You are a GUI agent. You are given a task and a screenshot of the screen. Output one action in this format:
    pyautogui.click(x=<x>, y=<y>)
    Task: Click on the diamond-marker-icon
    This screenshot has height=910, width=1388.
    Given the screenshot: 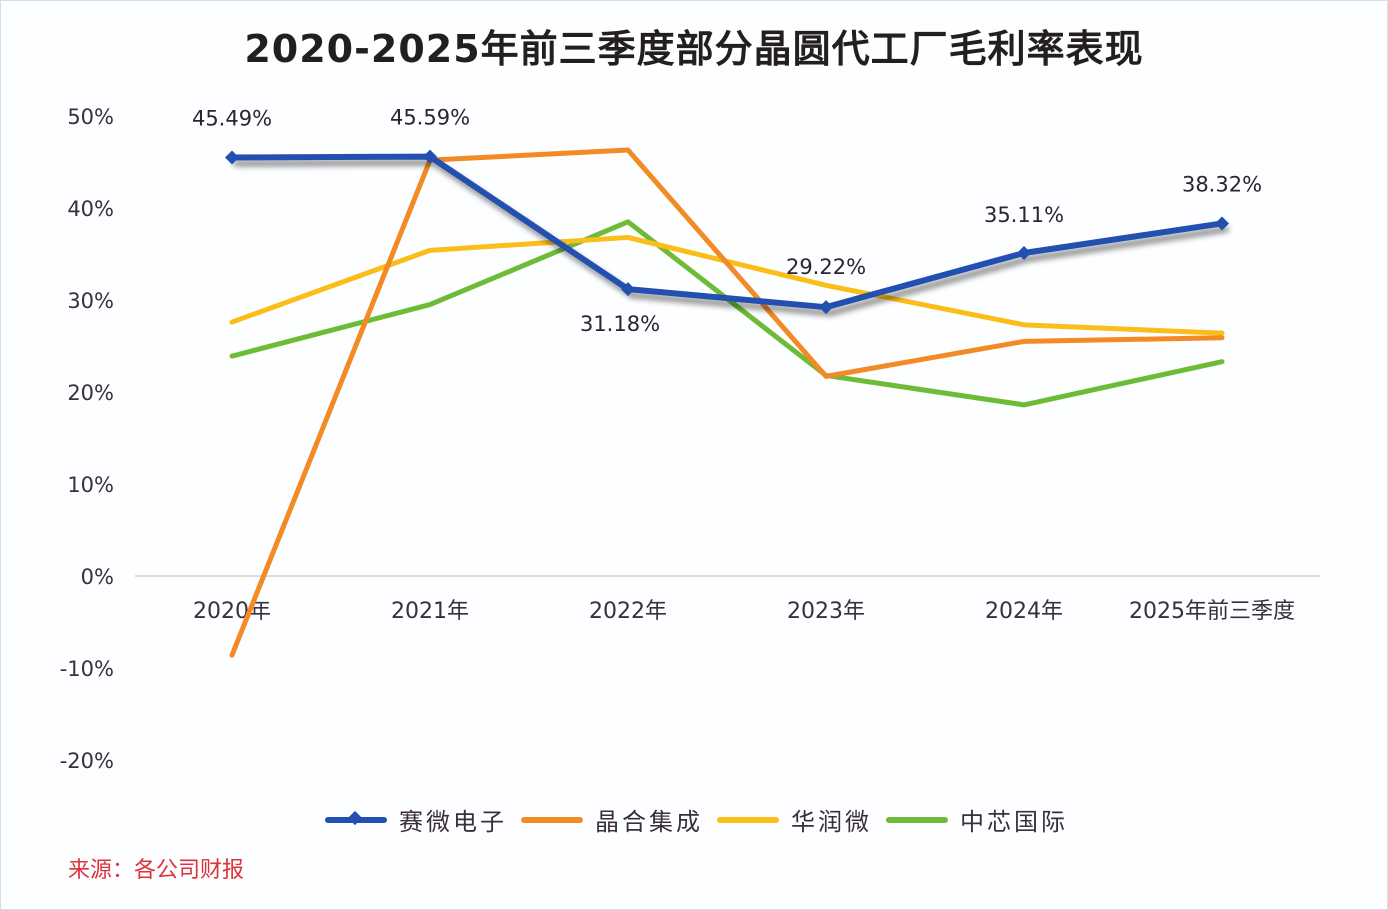 What is the action you would take?
    pyautogui.click(x=355, y=817)
    